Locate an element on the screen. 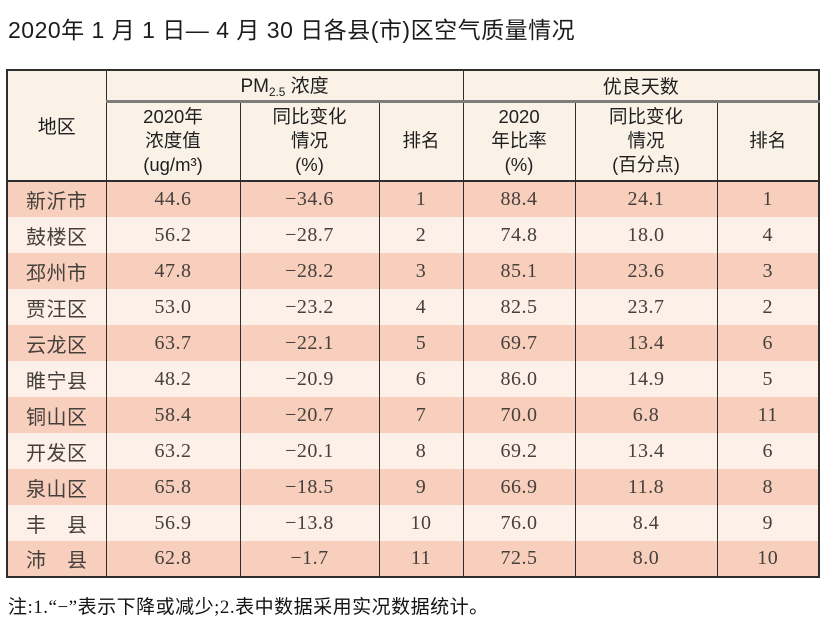  cell-pm-value: 53.0 is located at coordinates (173, 307).